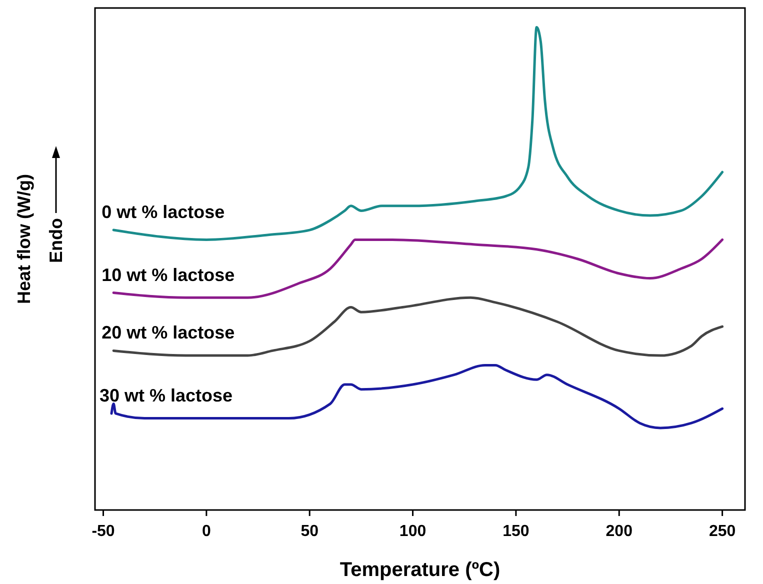 This screenshot has width=763, height=584. What do you see at coordinates (309, 531) in the screenshot?
I see `x-tick-label: 50` at bounding box center [309, 531].